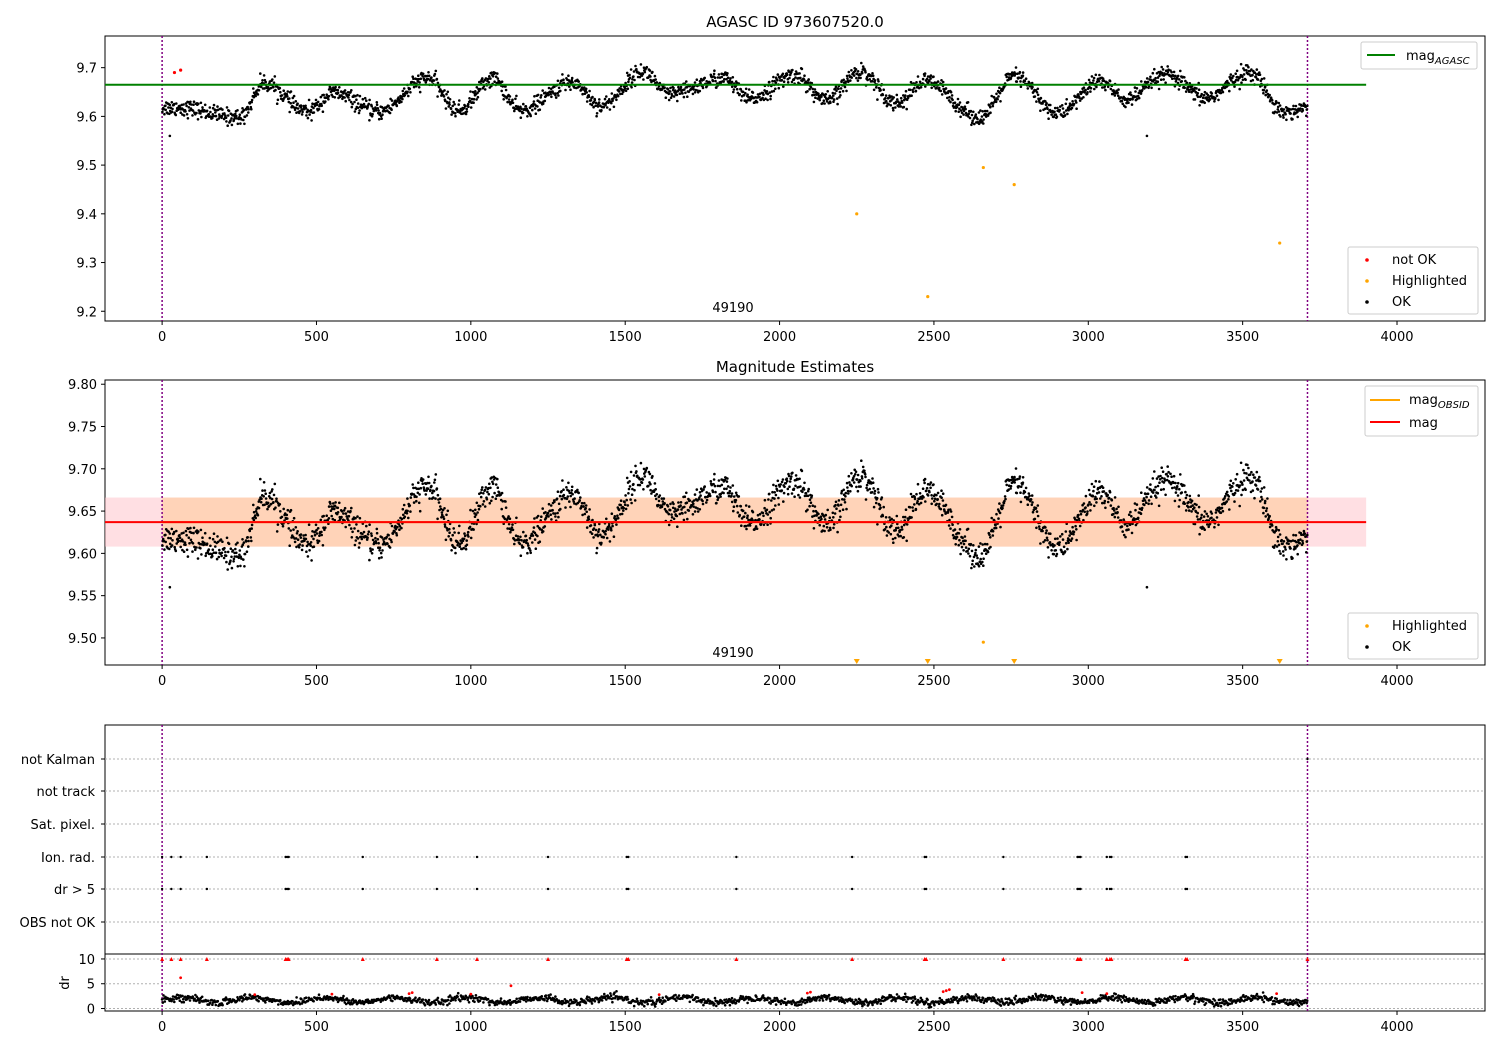  I want to click on x-tick-label: 3000, so click(1088, 337).